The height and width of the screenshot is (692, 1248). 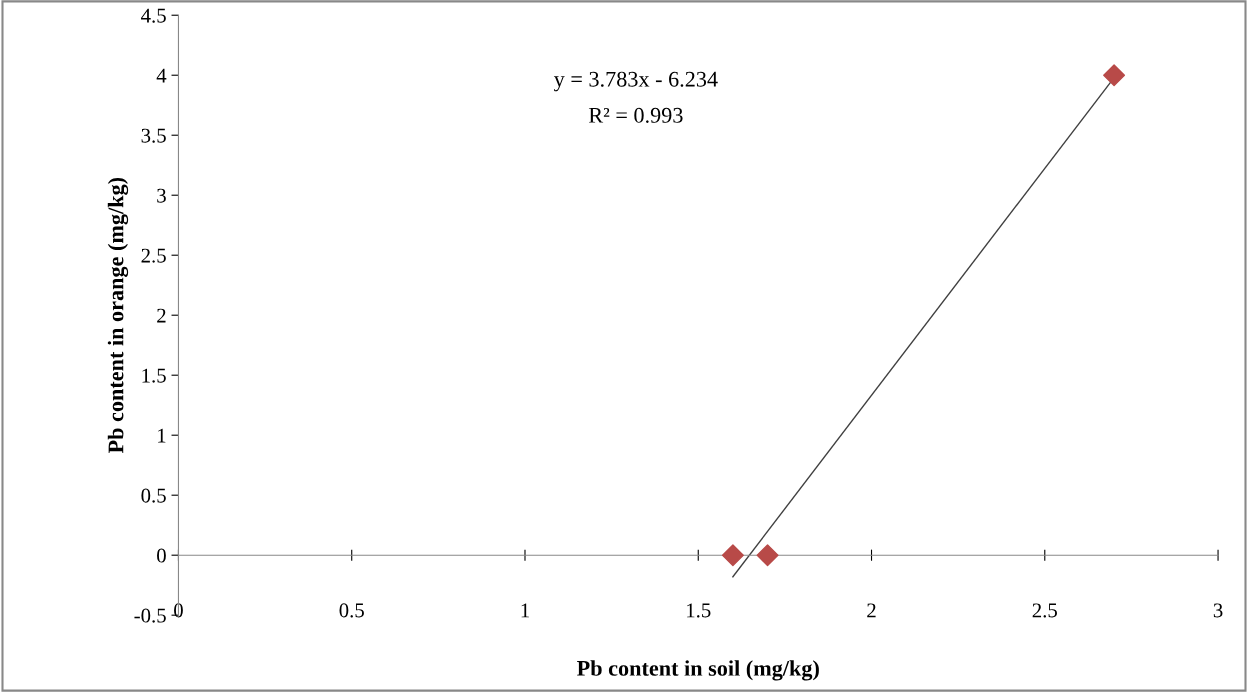 What do you see at coordinates (153, 255) in the screenshot?
I see `y-tick-label: 2.5` at bounding box center [153, 255].